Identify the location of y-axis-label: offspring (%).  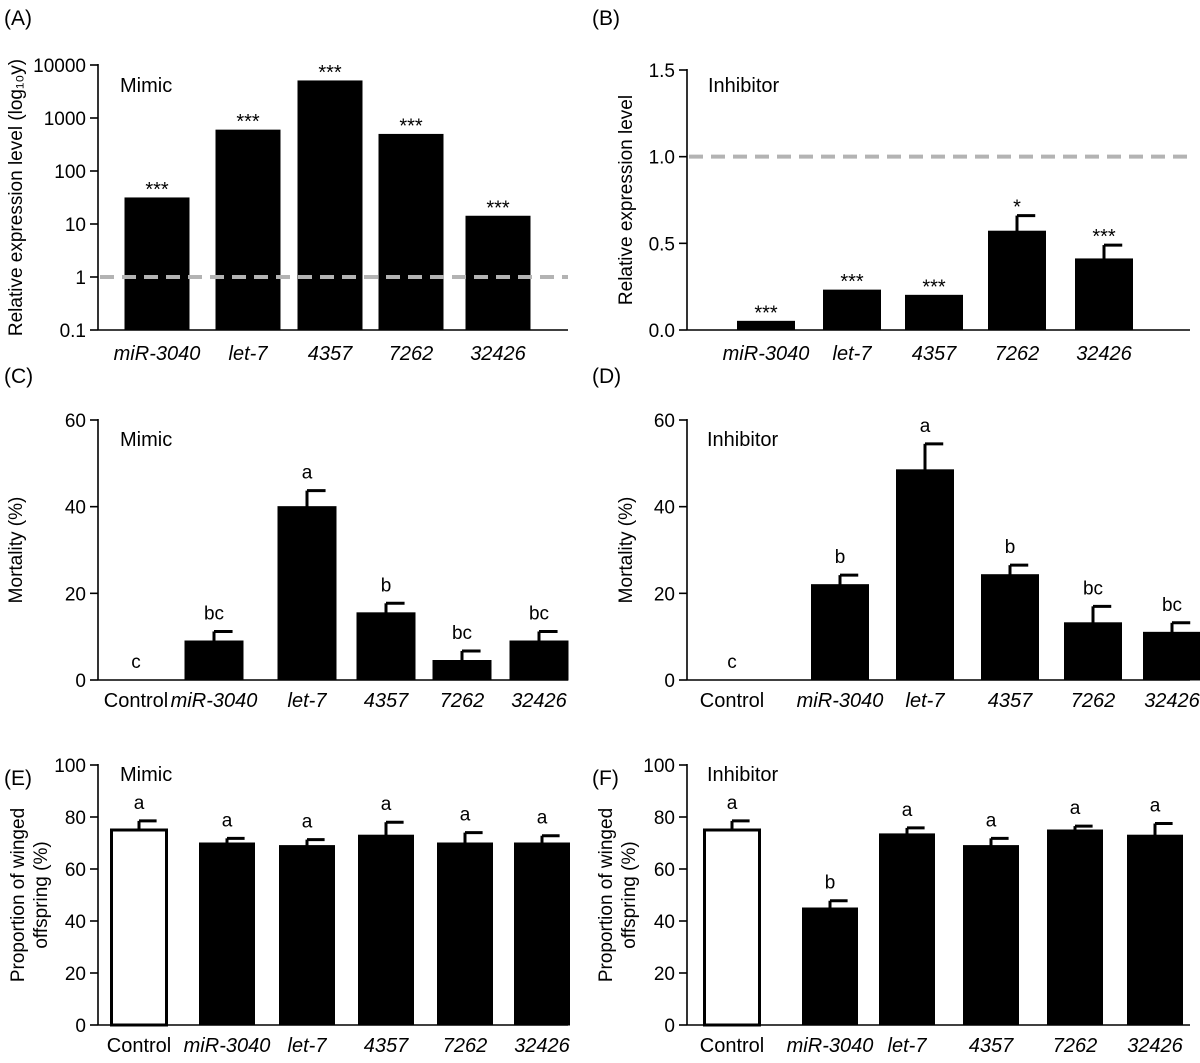
(41, 894).